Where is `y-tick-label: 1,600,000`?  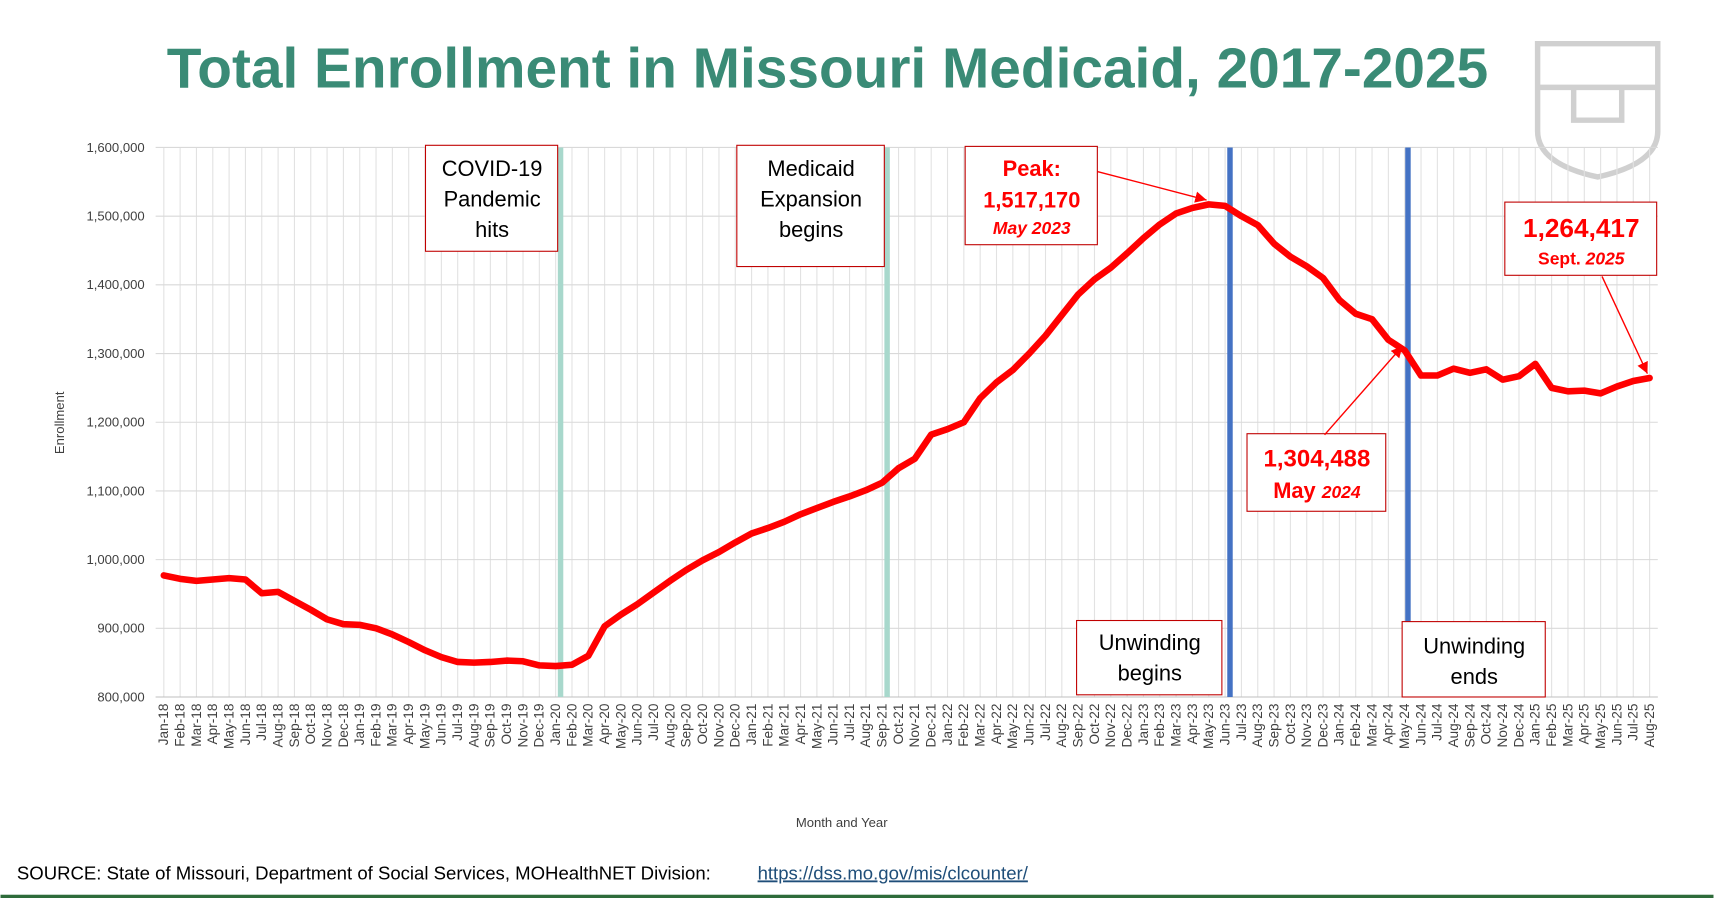 y-tick-label: 1,600,000 is located at coordinates (115, 147).